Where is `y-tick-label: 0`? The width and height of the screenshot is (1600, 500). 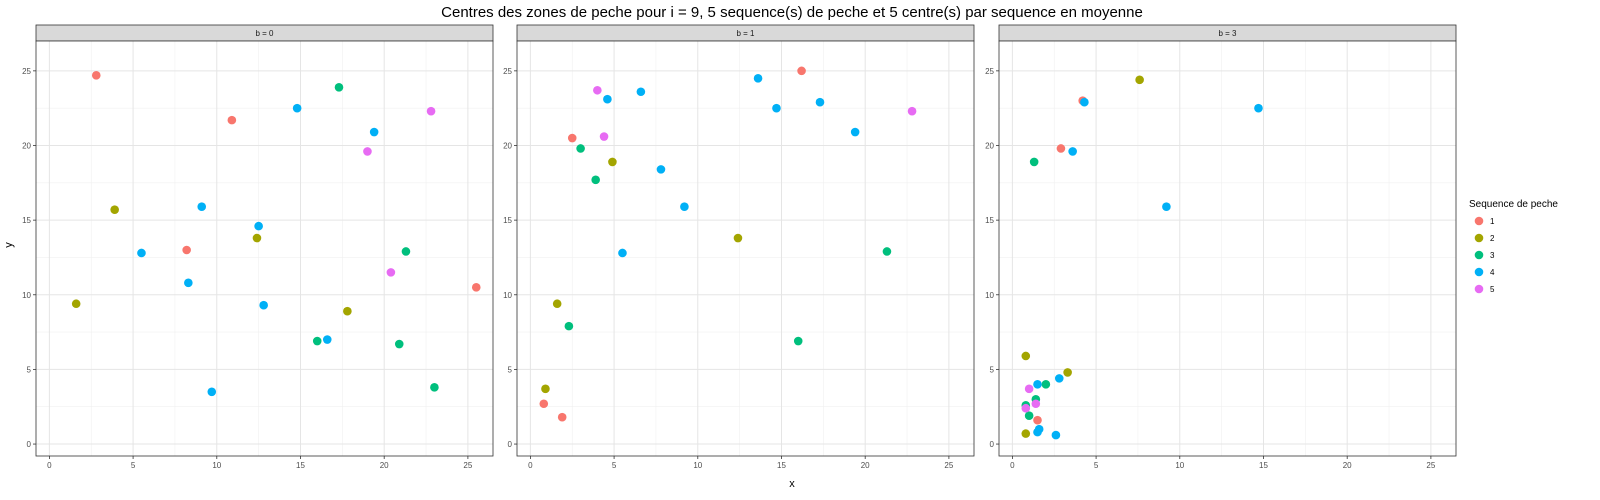 y-tick-label: 0 is located at coordinates (29, 444).